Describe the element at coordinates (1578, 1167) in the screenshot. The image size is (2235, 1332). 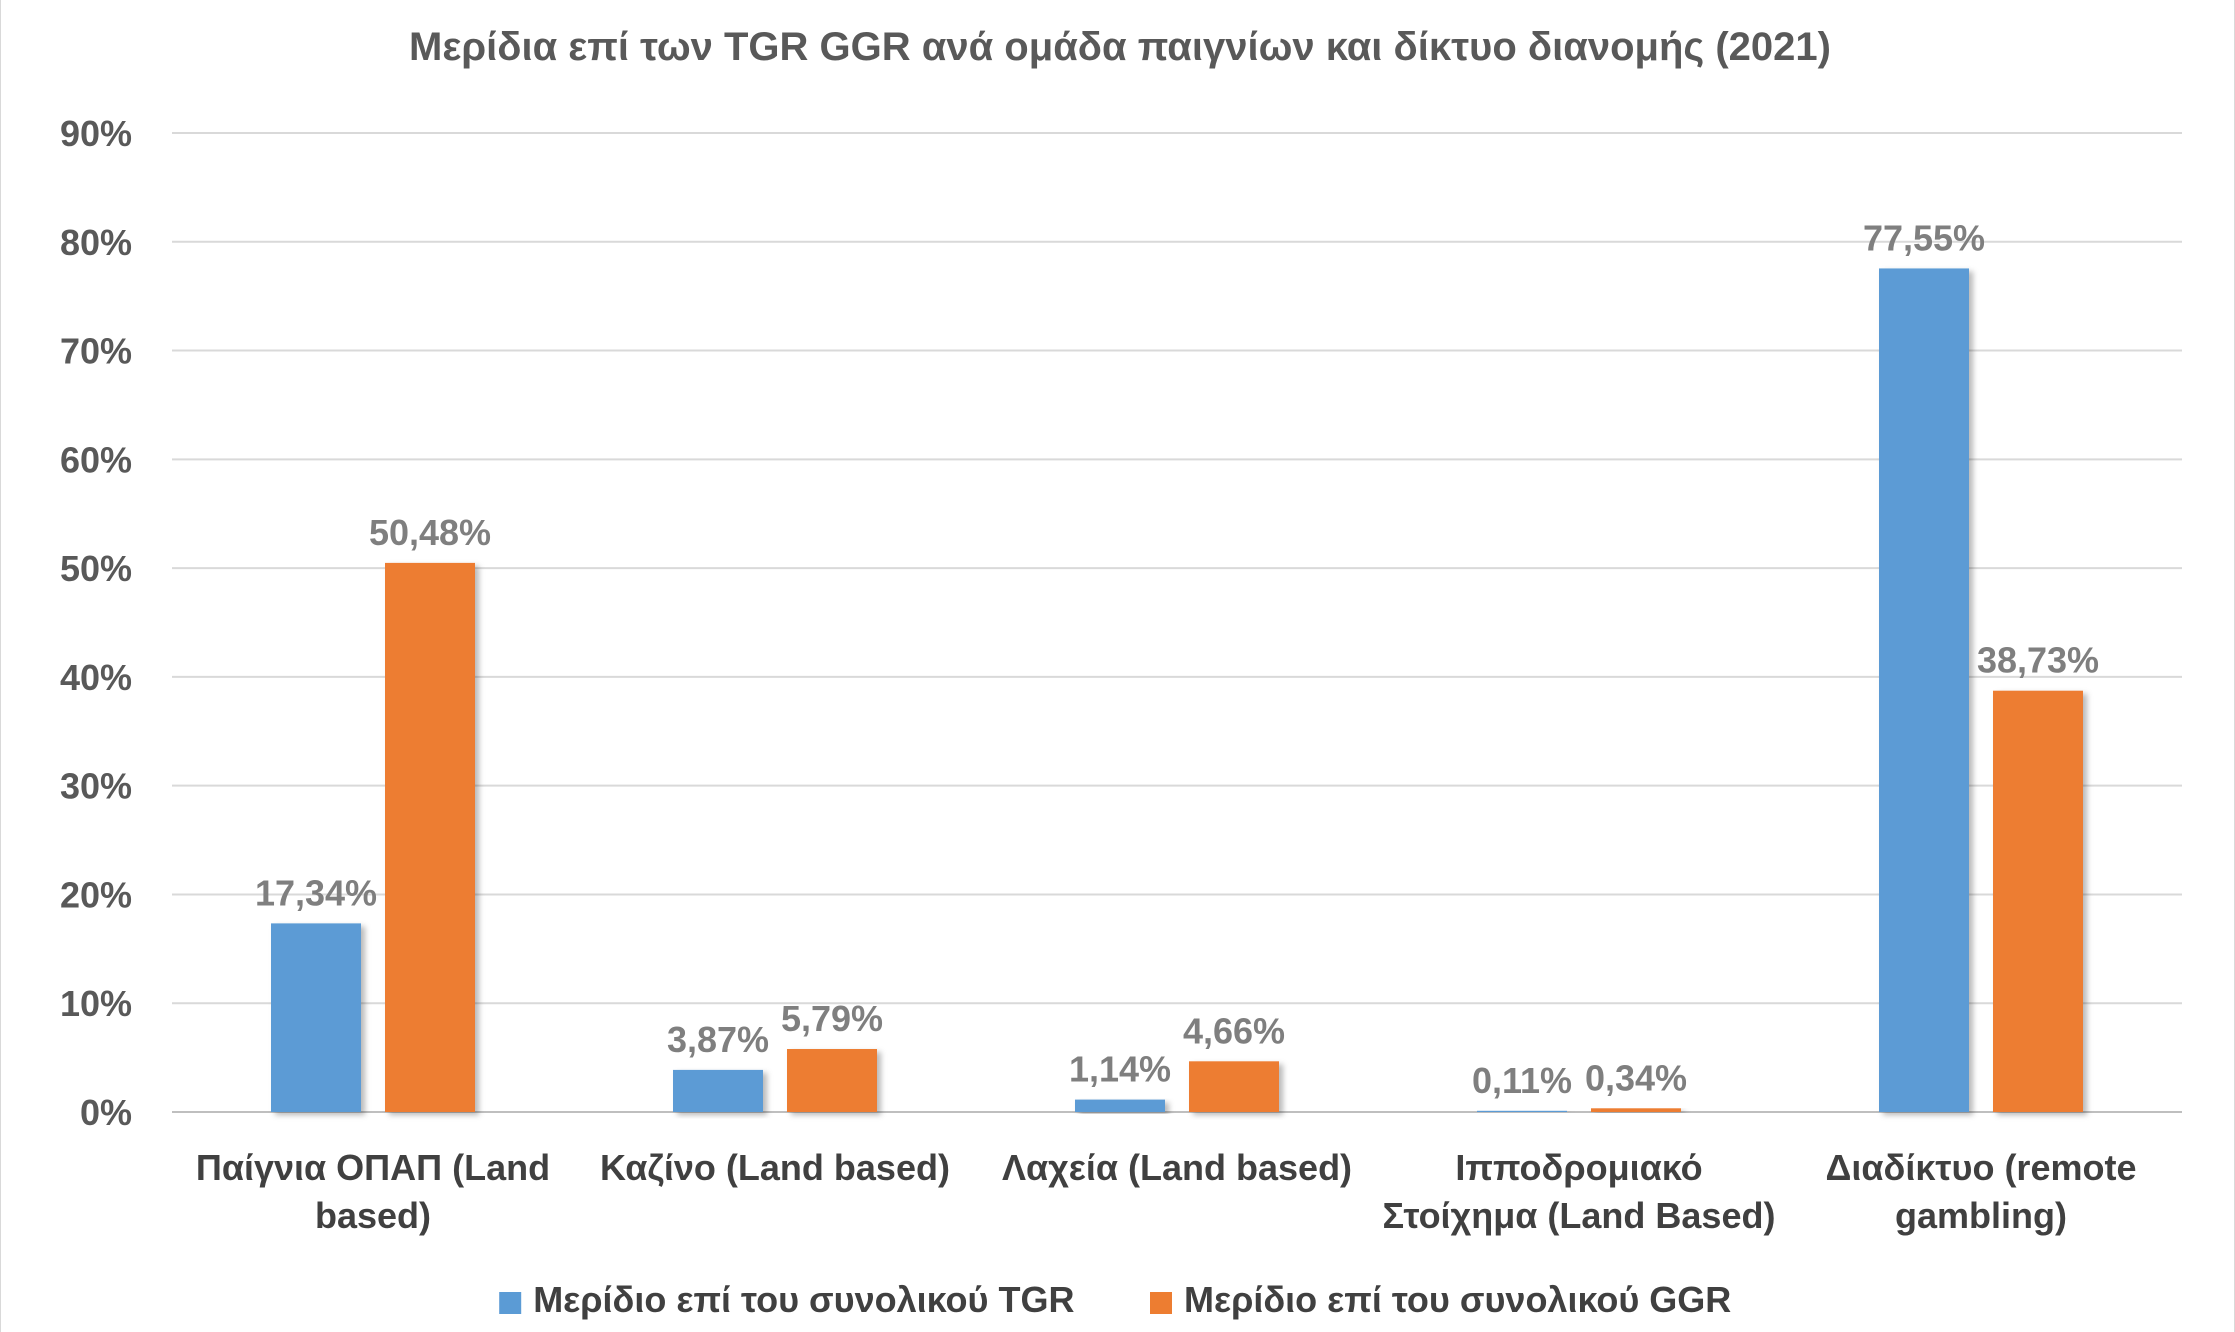
I see `category-label: Ιπποδρομιακό` at that location.